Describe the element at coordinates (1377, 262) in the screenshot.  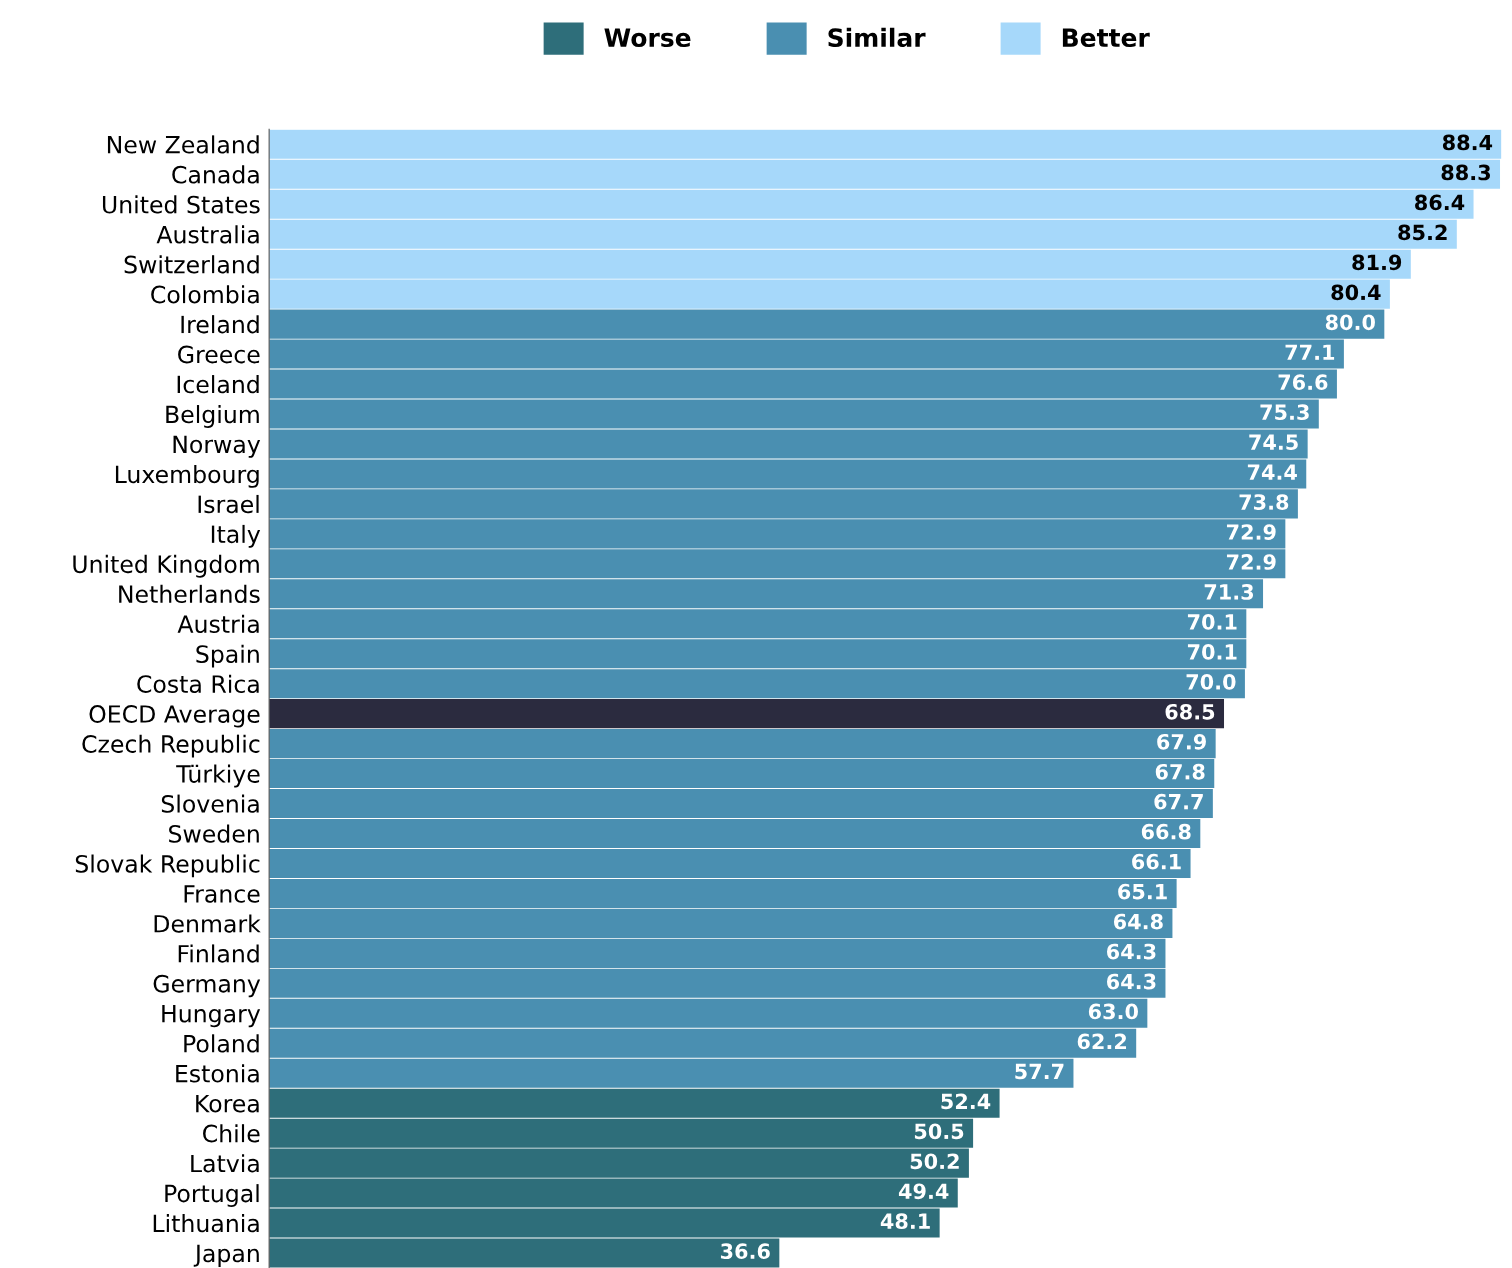
I see `data-label: 81.9` at that location.